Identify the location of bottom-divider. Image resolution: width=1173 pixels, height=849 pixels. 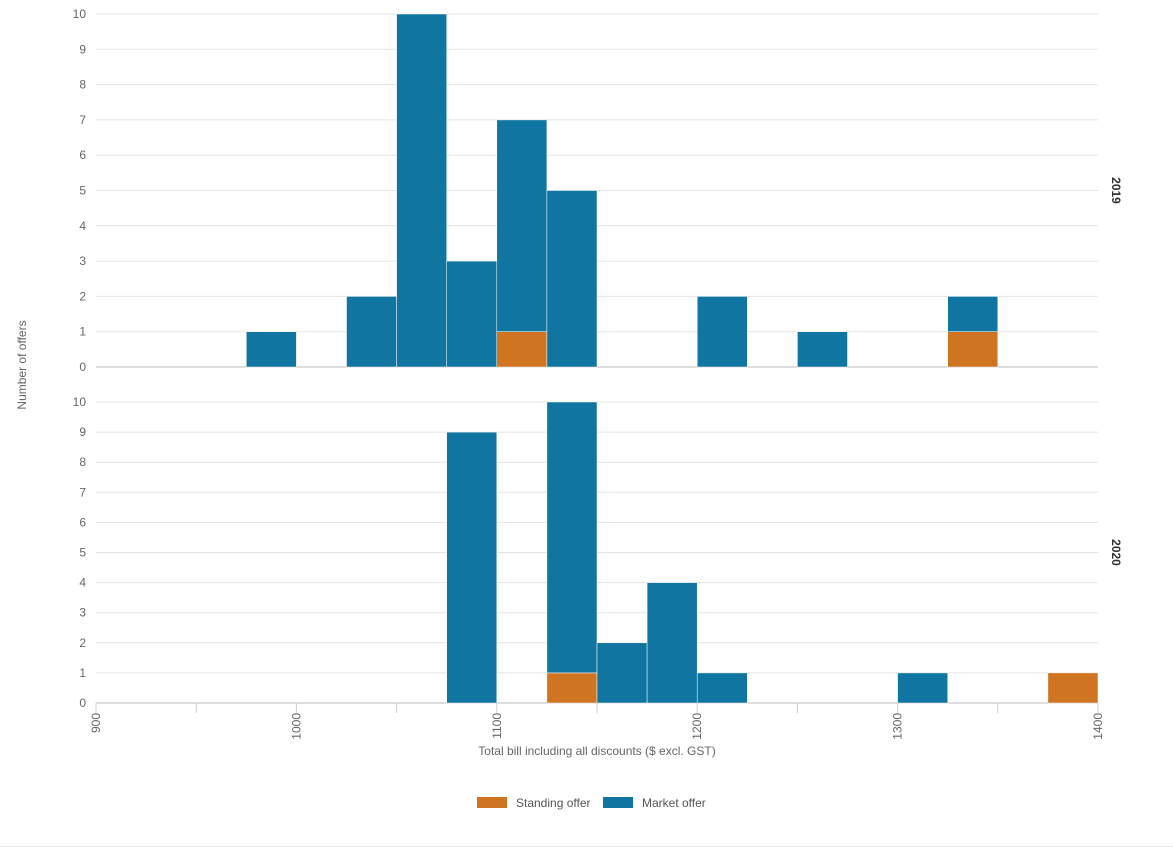
(586, 846).